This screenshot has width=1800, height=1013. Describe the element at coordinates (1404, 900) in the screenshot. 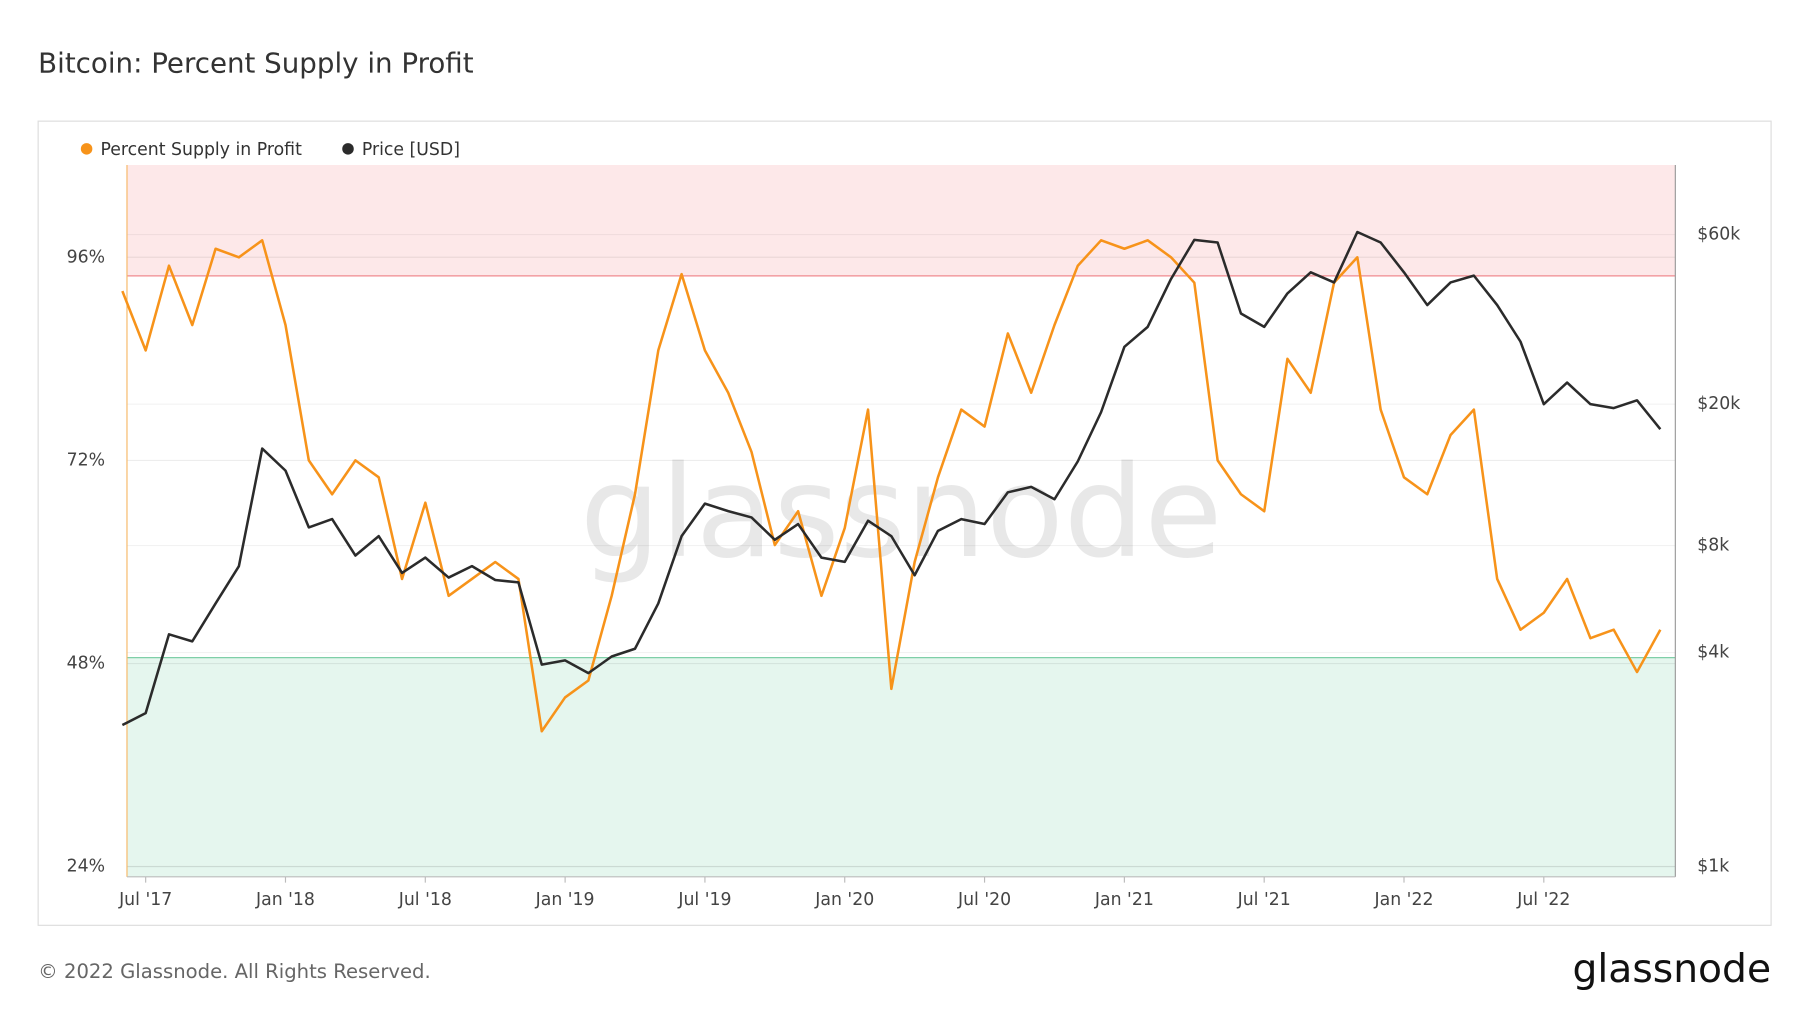

I see `x-tick-label: Jan '22` at that location.